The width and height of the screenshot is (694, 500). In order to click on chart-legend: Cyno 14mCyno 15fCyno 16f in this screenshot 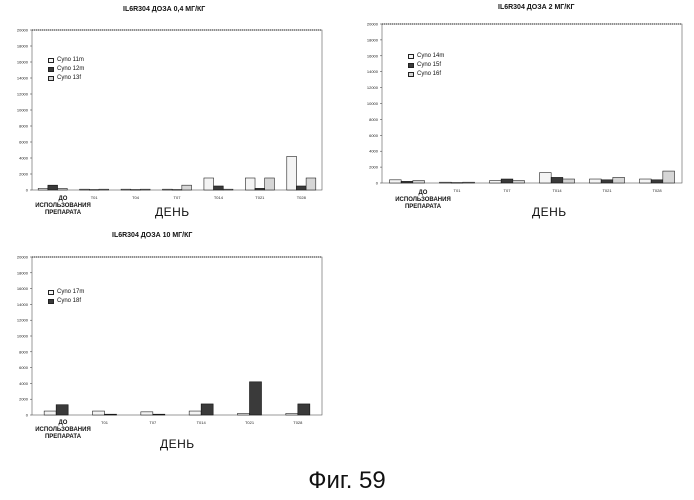, I will do `click(426, 65)`.